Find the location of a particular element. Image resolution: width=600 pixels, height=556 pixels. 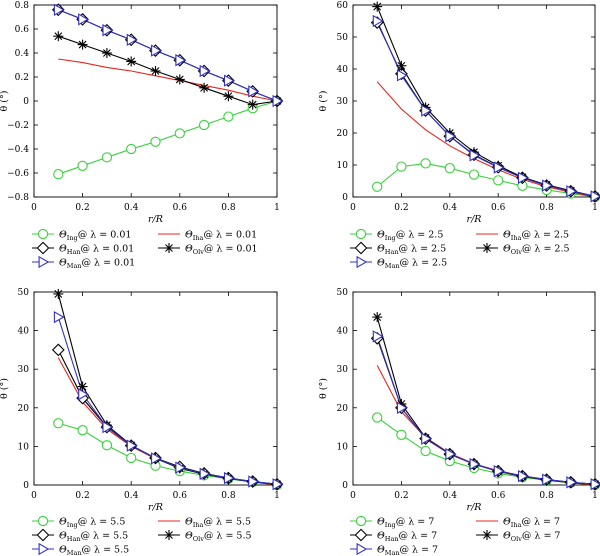

legend-label: ΘIng@ λ = 0.01 is located at coordinates (95, 236).